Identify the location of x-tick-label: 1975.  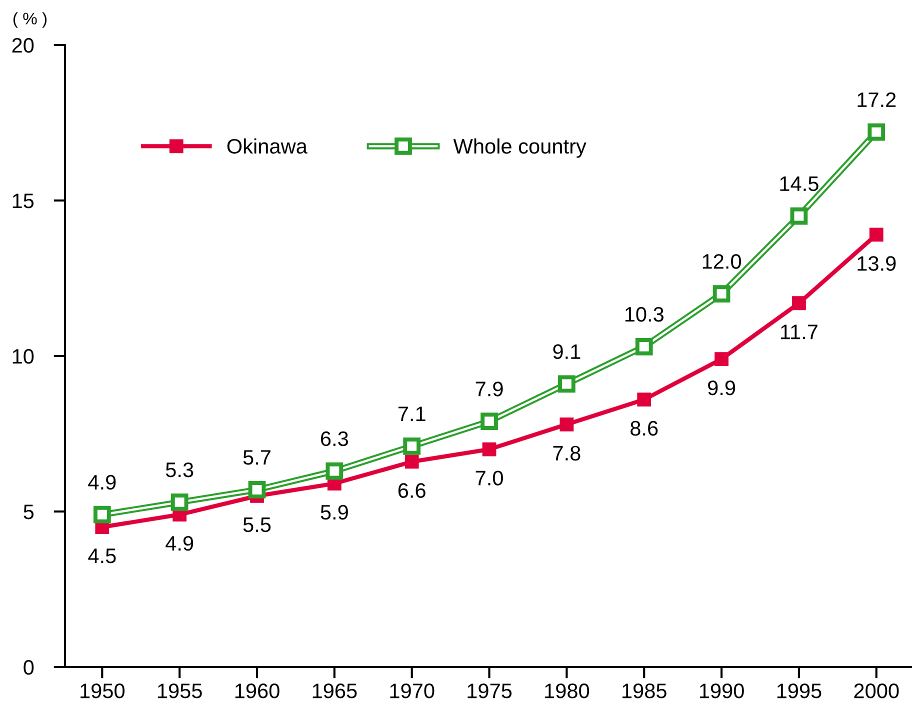
(490, 691).